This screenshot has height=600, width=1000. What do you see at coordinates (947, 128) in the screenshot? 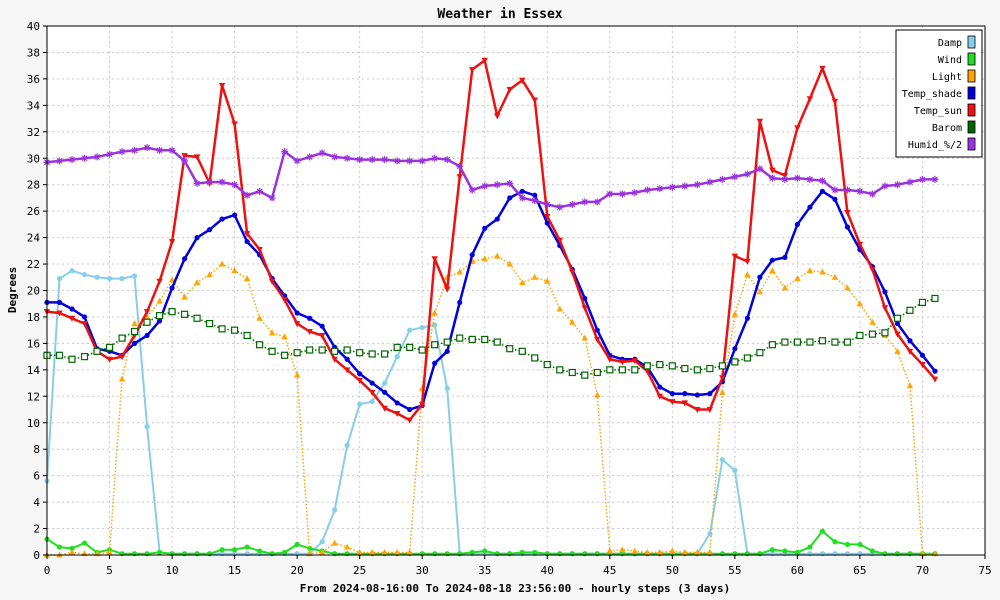
I see `legend-label-barom: Barom` at bounding box center [947, 128].